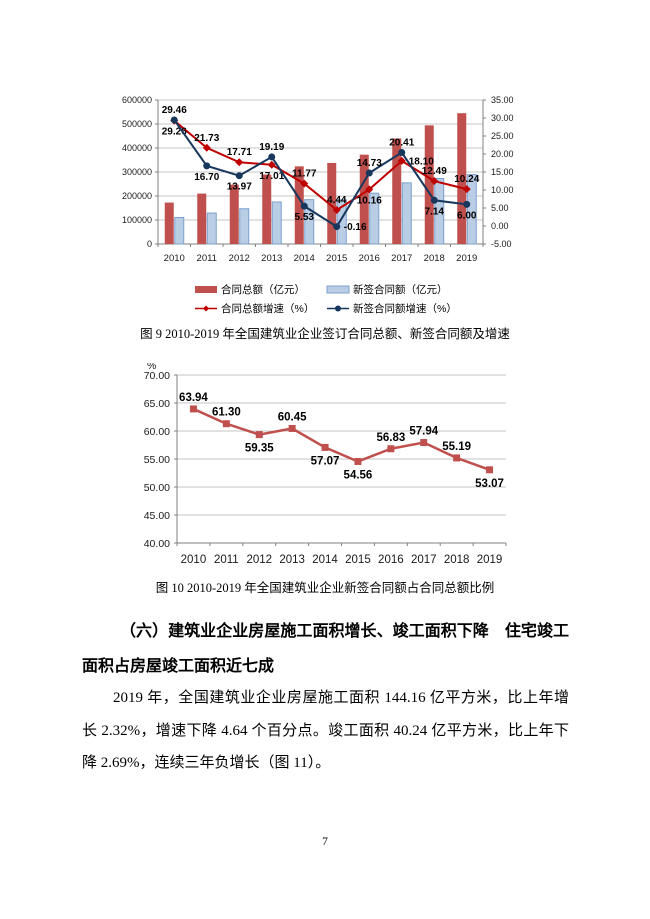 The height and width of the screenshot is (919, 650). What do you see at coordinates (369, 163) in the screenshot?
I see `data-label: 14.73` at bounding box center [369, 163].